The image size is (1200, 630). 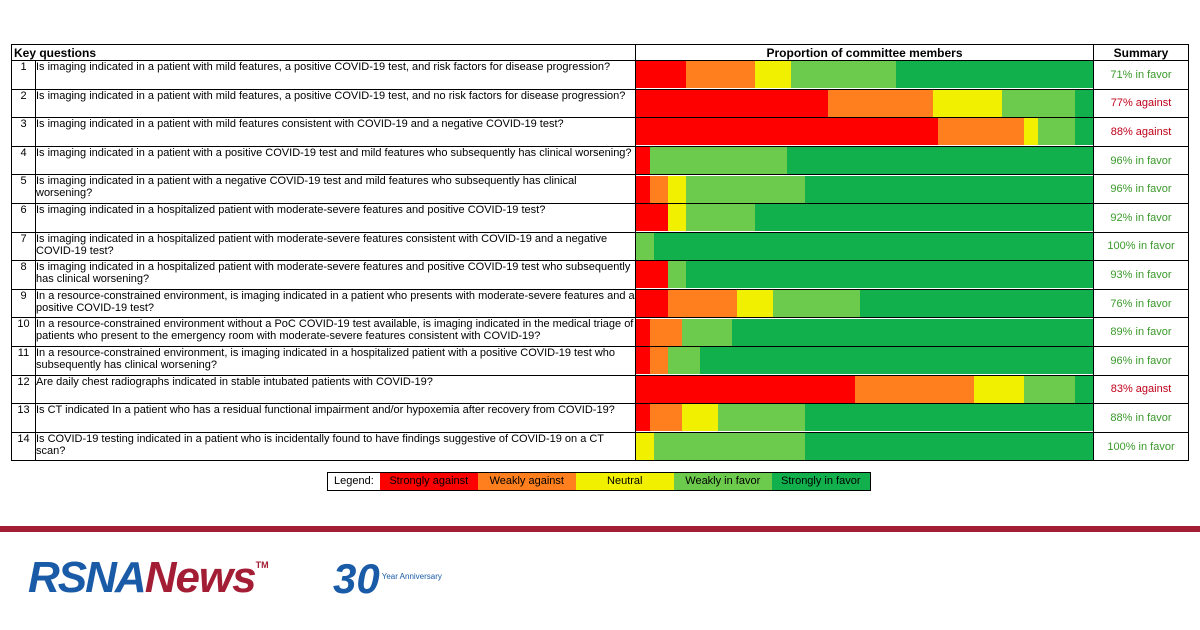 I want to click on anniversary-text: Year Anniversary, so click(x=411, y=576).